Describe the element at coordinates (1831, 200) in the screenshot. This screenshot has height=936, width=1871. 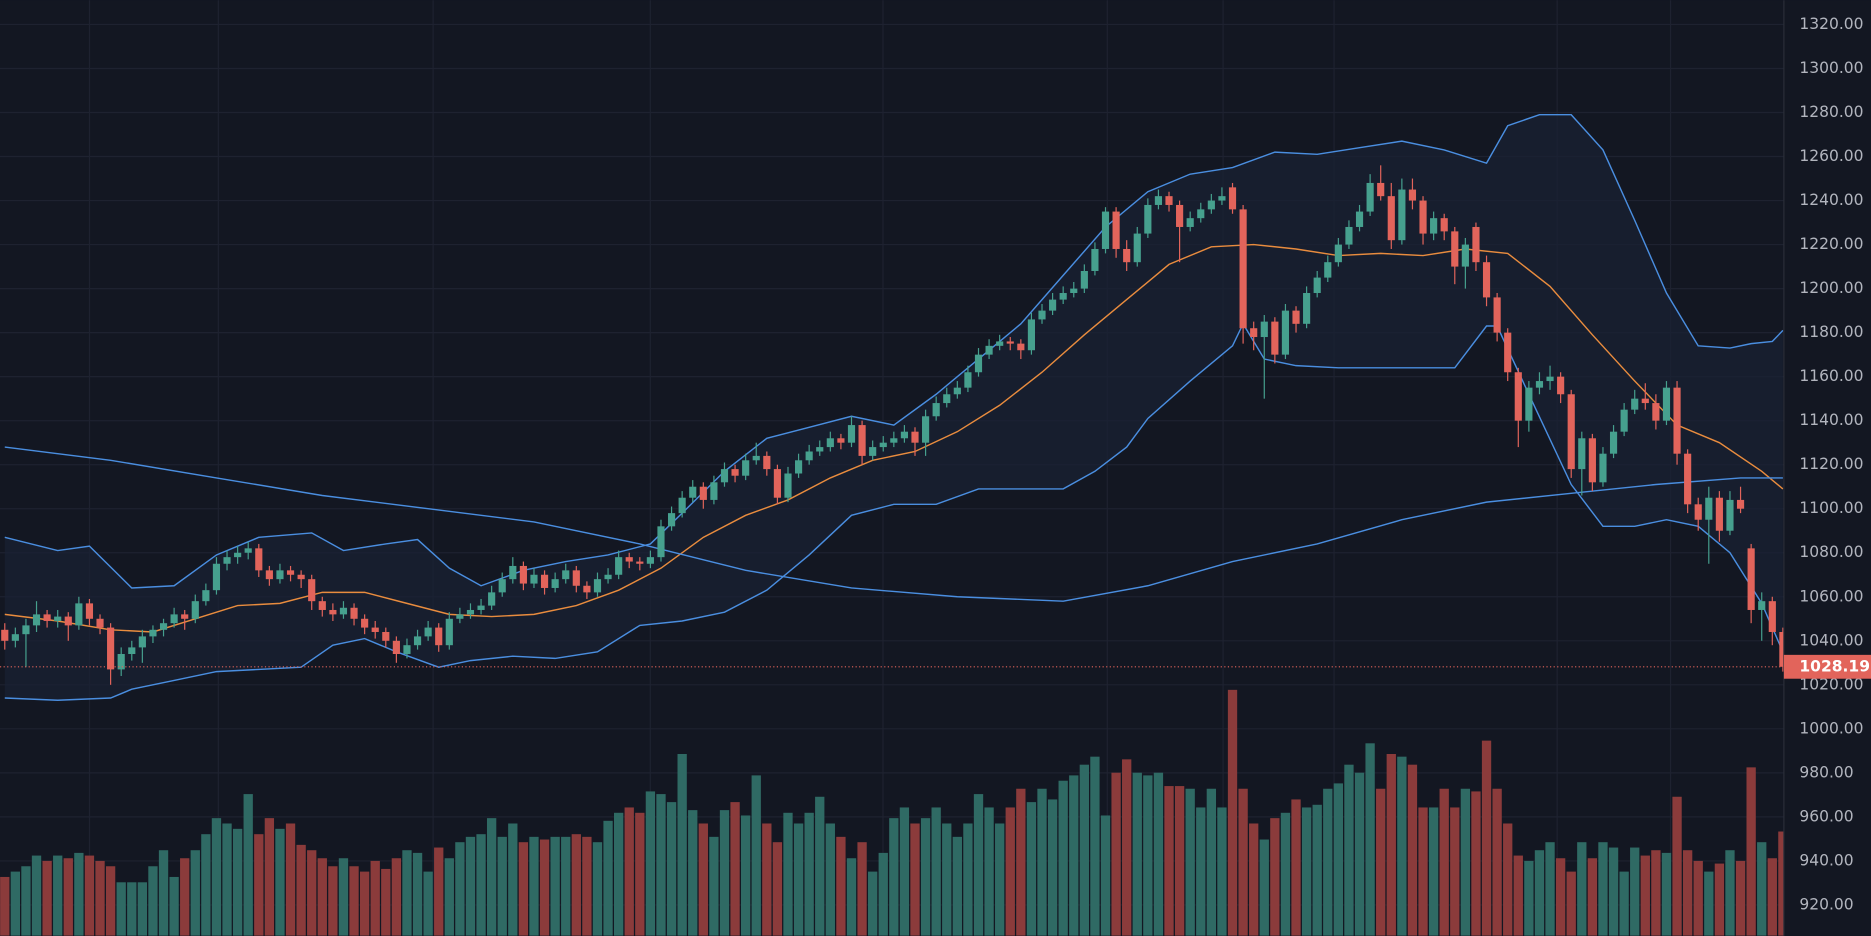
I see `y-tick-label: 1240.00` at that location.